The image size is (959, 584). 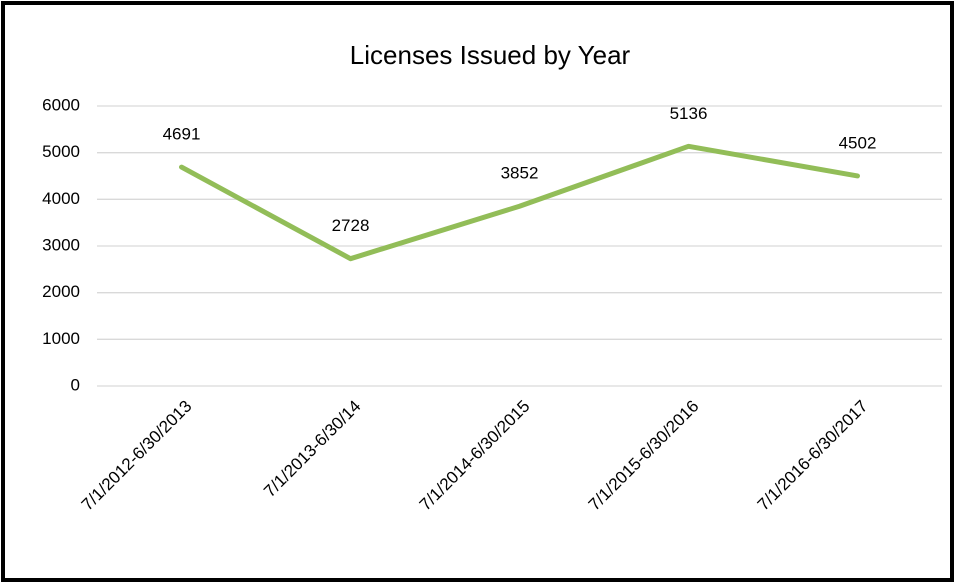 I want to click on data-label: 3852, so click(x=520, y=173).